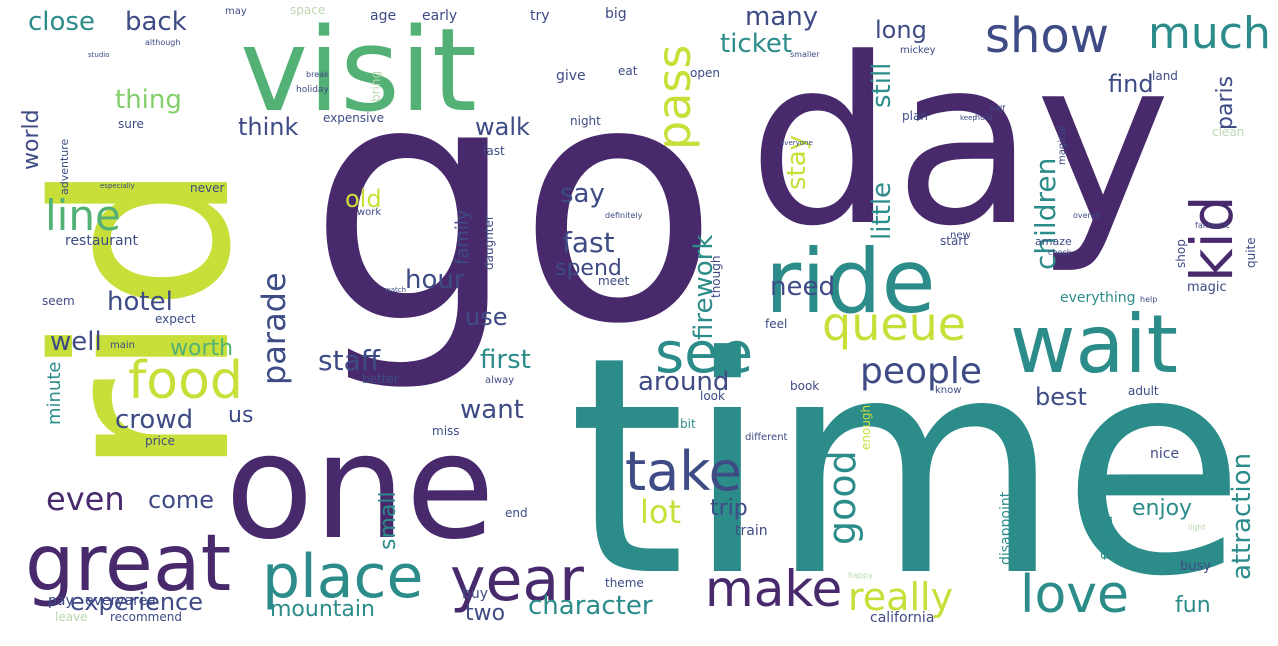 Image resolution: width=1278 pixels, height=646 pixels. Describe the element at coordinates (901, 30) in the screenshot. I see `word-long: long` at that location.